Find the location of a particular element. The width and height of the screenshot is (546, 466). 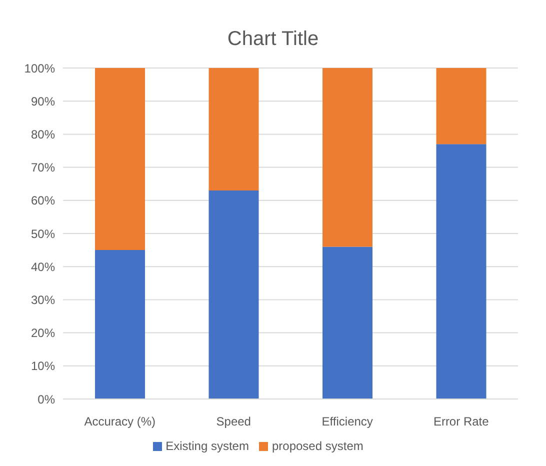

y-tick-label: 60% is located at coordinates (43, 201).